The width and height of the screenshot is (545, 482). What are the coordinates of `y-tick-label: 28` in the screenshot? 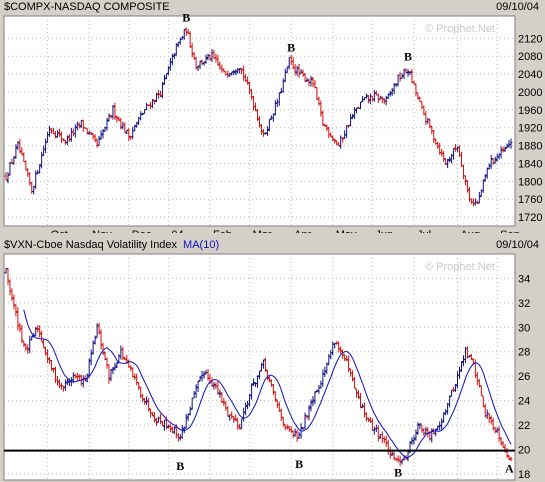 It's located at (524, 353).